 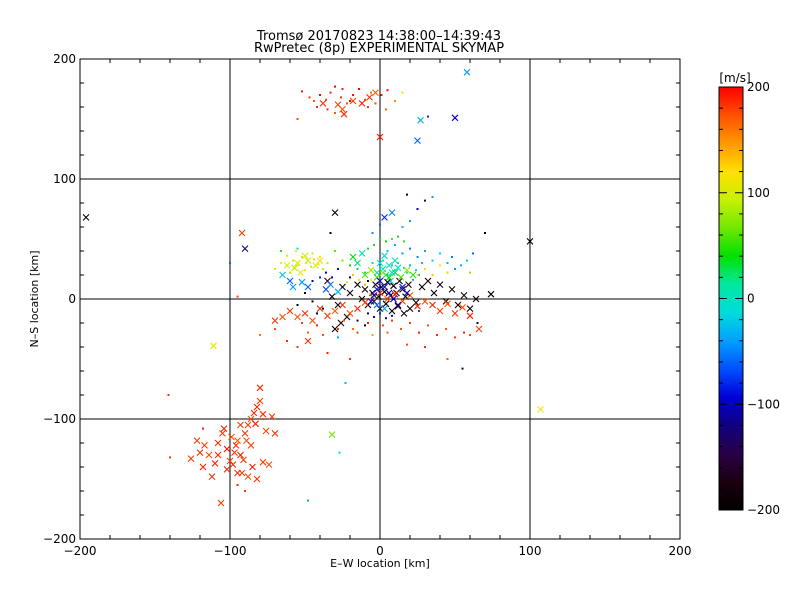 What do you see at coordinates (763, 404) in the screenshot?
I see `colorbar-tick-label: −100` at bounding box center [763, 404].